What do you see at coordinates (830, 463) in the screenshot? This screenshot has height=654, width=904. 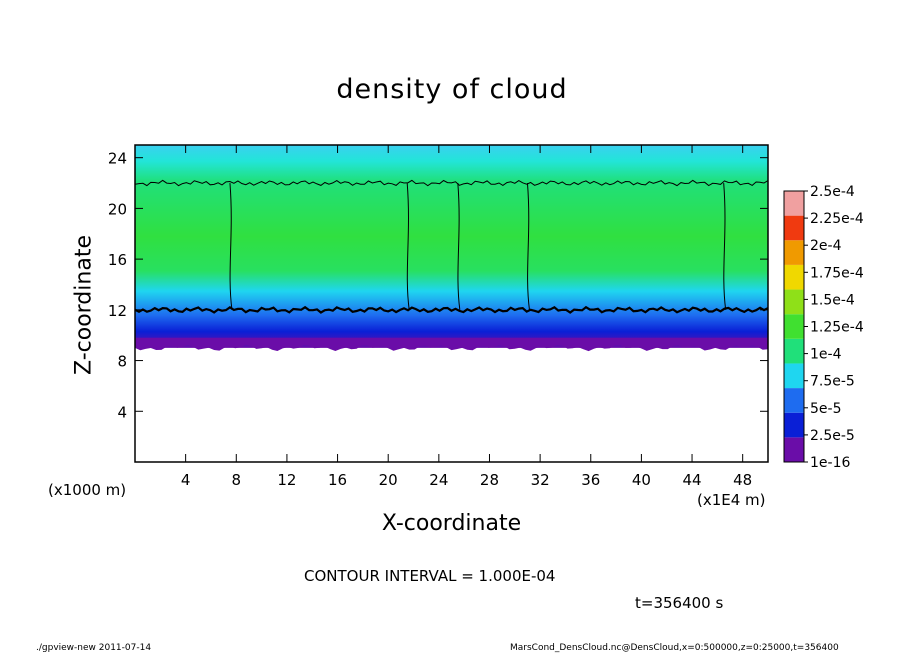 I see `colorbar-label-0: 1e-16` at bounding box center [830, 463].